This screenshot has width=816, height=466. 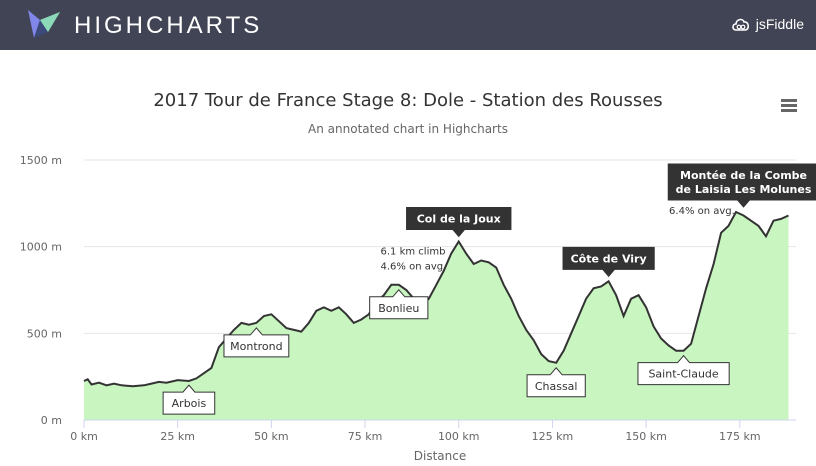 I want to click on x-tick-label: 125 km, so click(x=553, y=436).